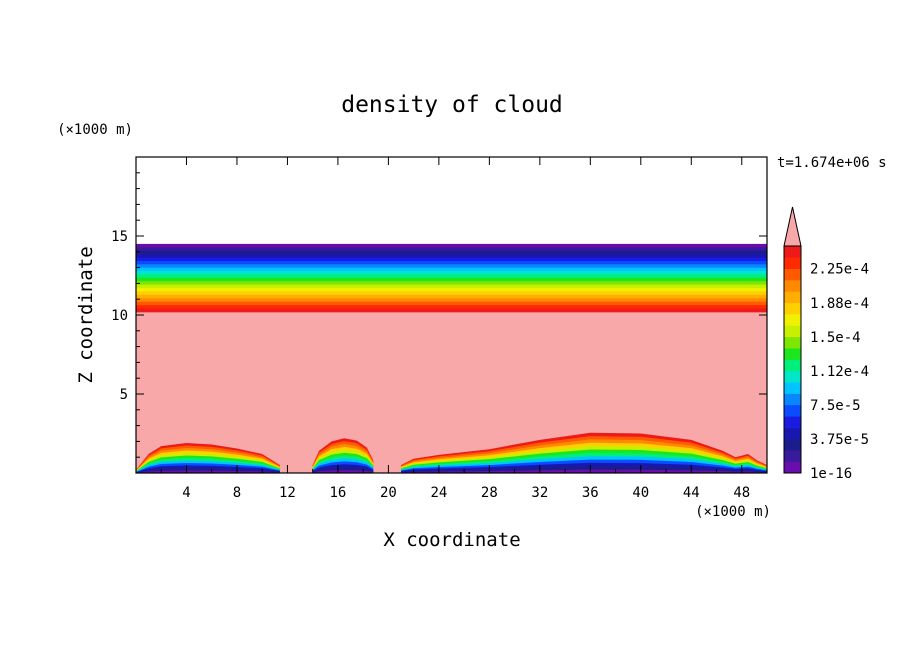 Image resolution: width=904 pixels, height=654 pixels. I want to click on x-tick-label: 16, so click(337, 493).